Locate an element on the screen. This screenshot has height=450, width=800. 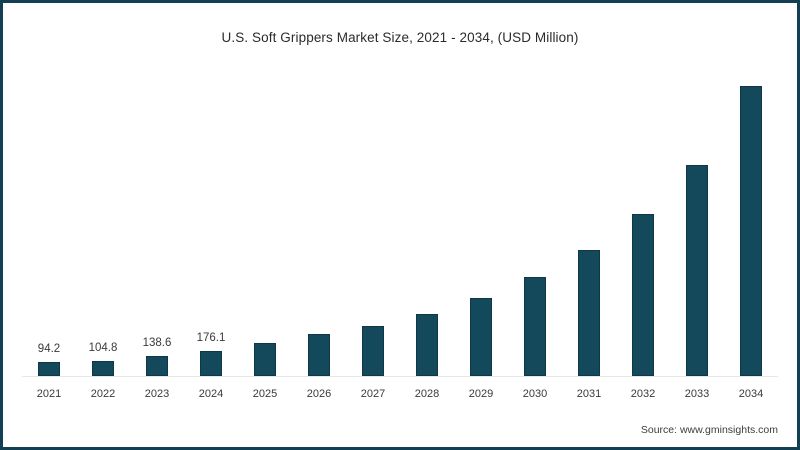
bar-group: 138.6 is located at coordinates (157, 218).